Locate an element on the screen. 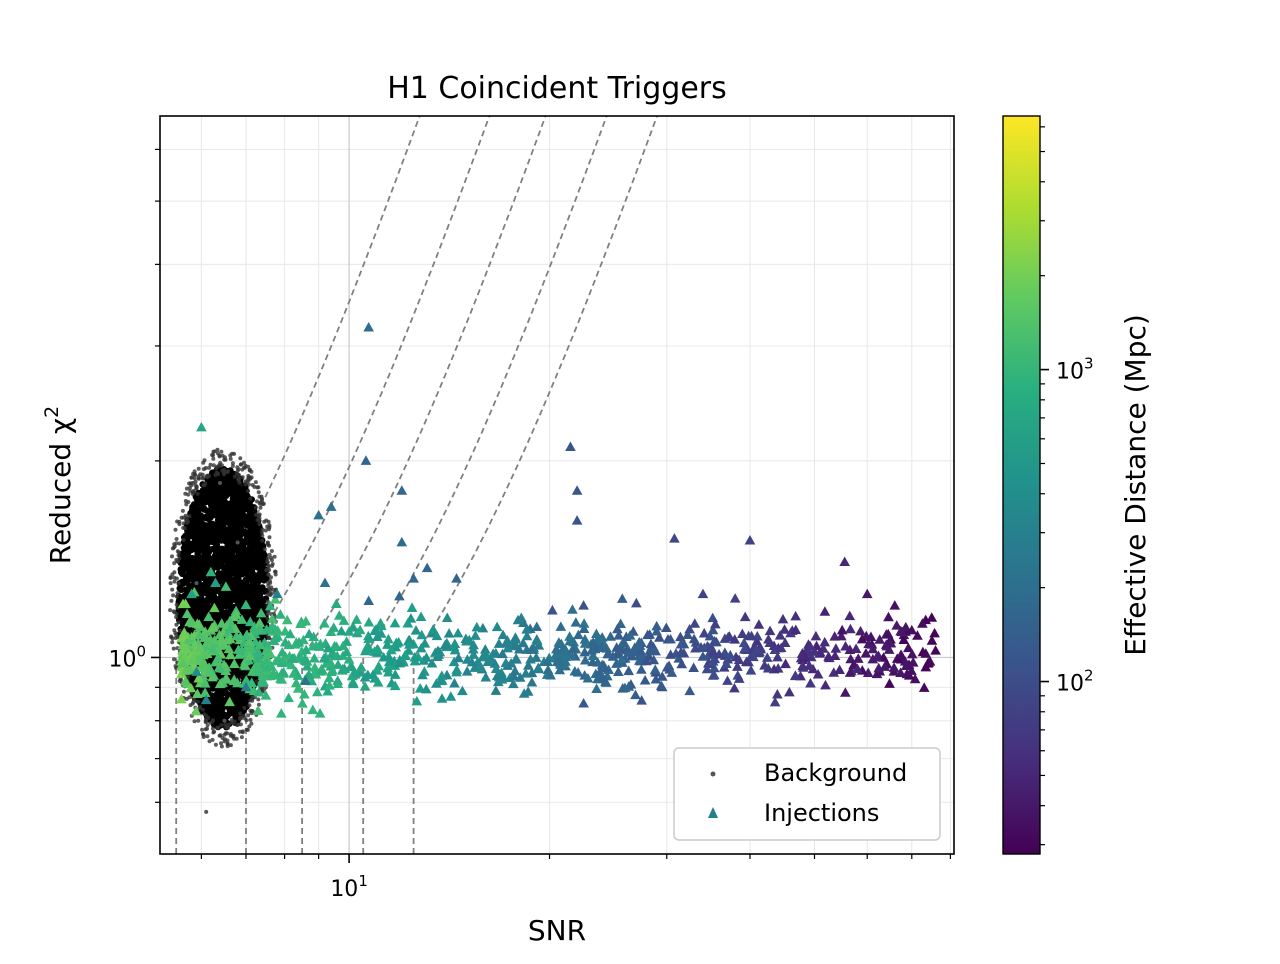 The height and width of the screenshot is (964, 1280). colorbar-label: Effective Distance (Mpc) is located at coordinates (1135, 485).